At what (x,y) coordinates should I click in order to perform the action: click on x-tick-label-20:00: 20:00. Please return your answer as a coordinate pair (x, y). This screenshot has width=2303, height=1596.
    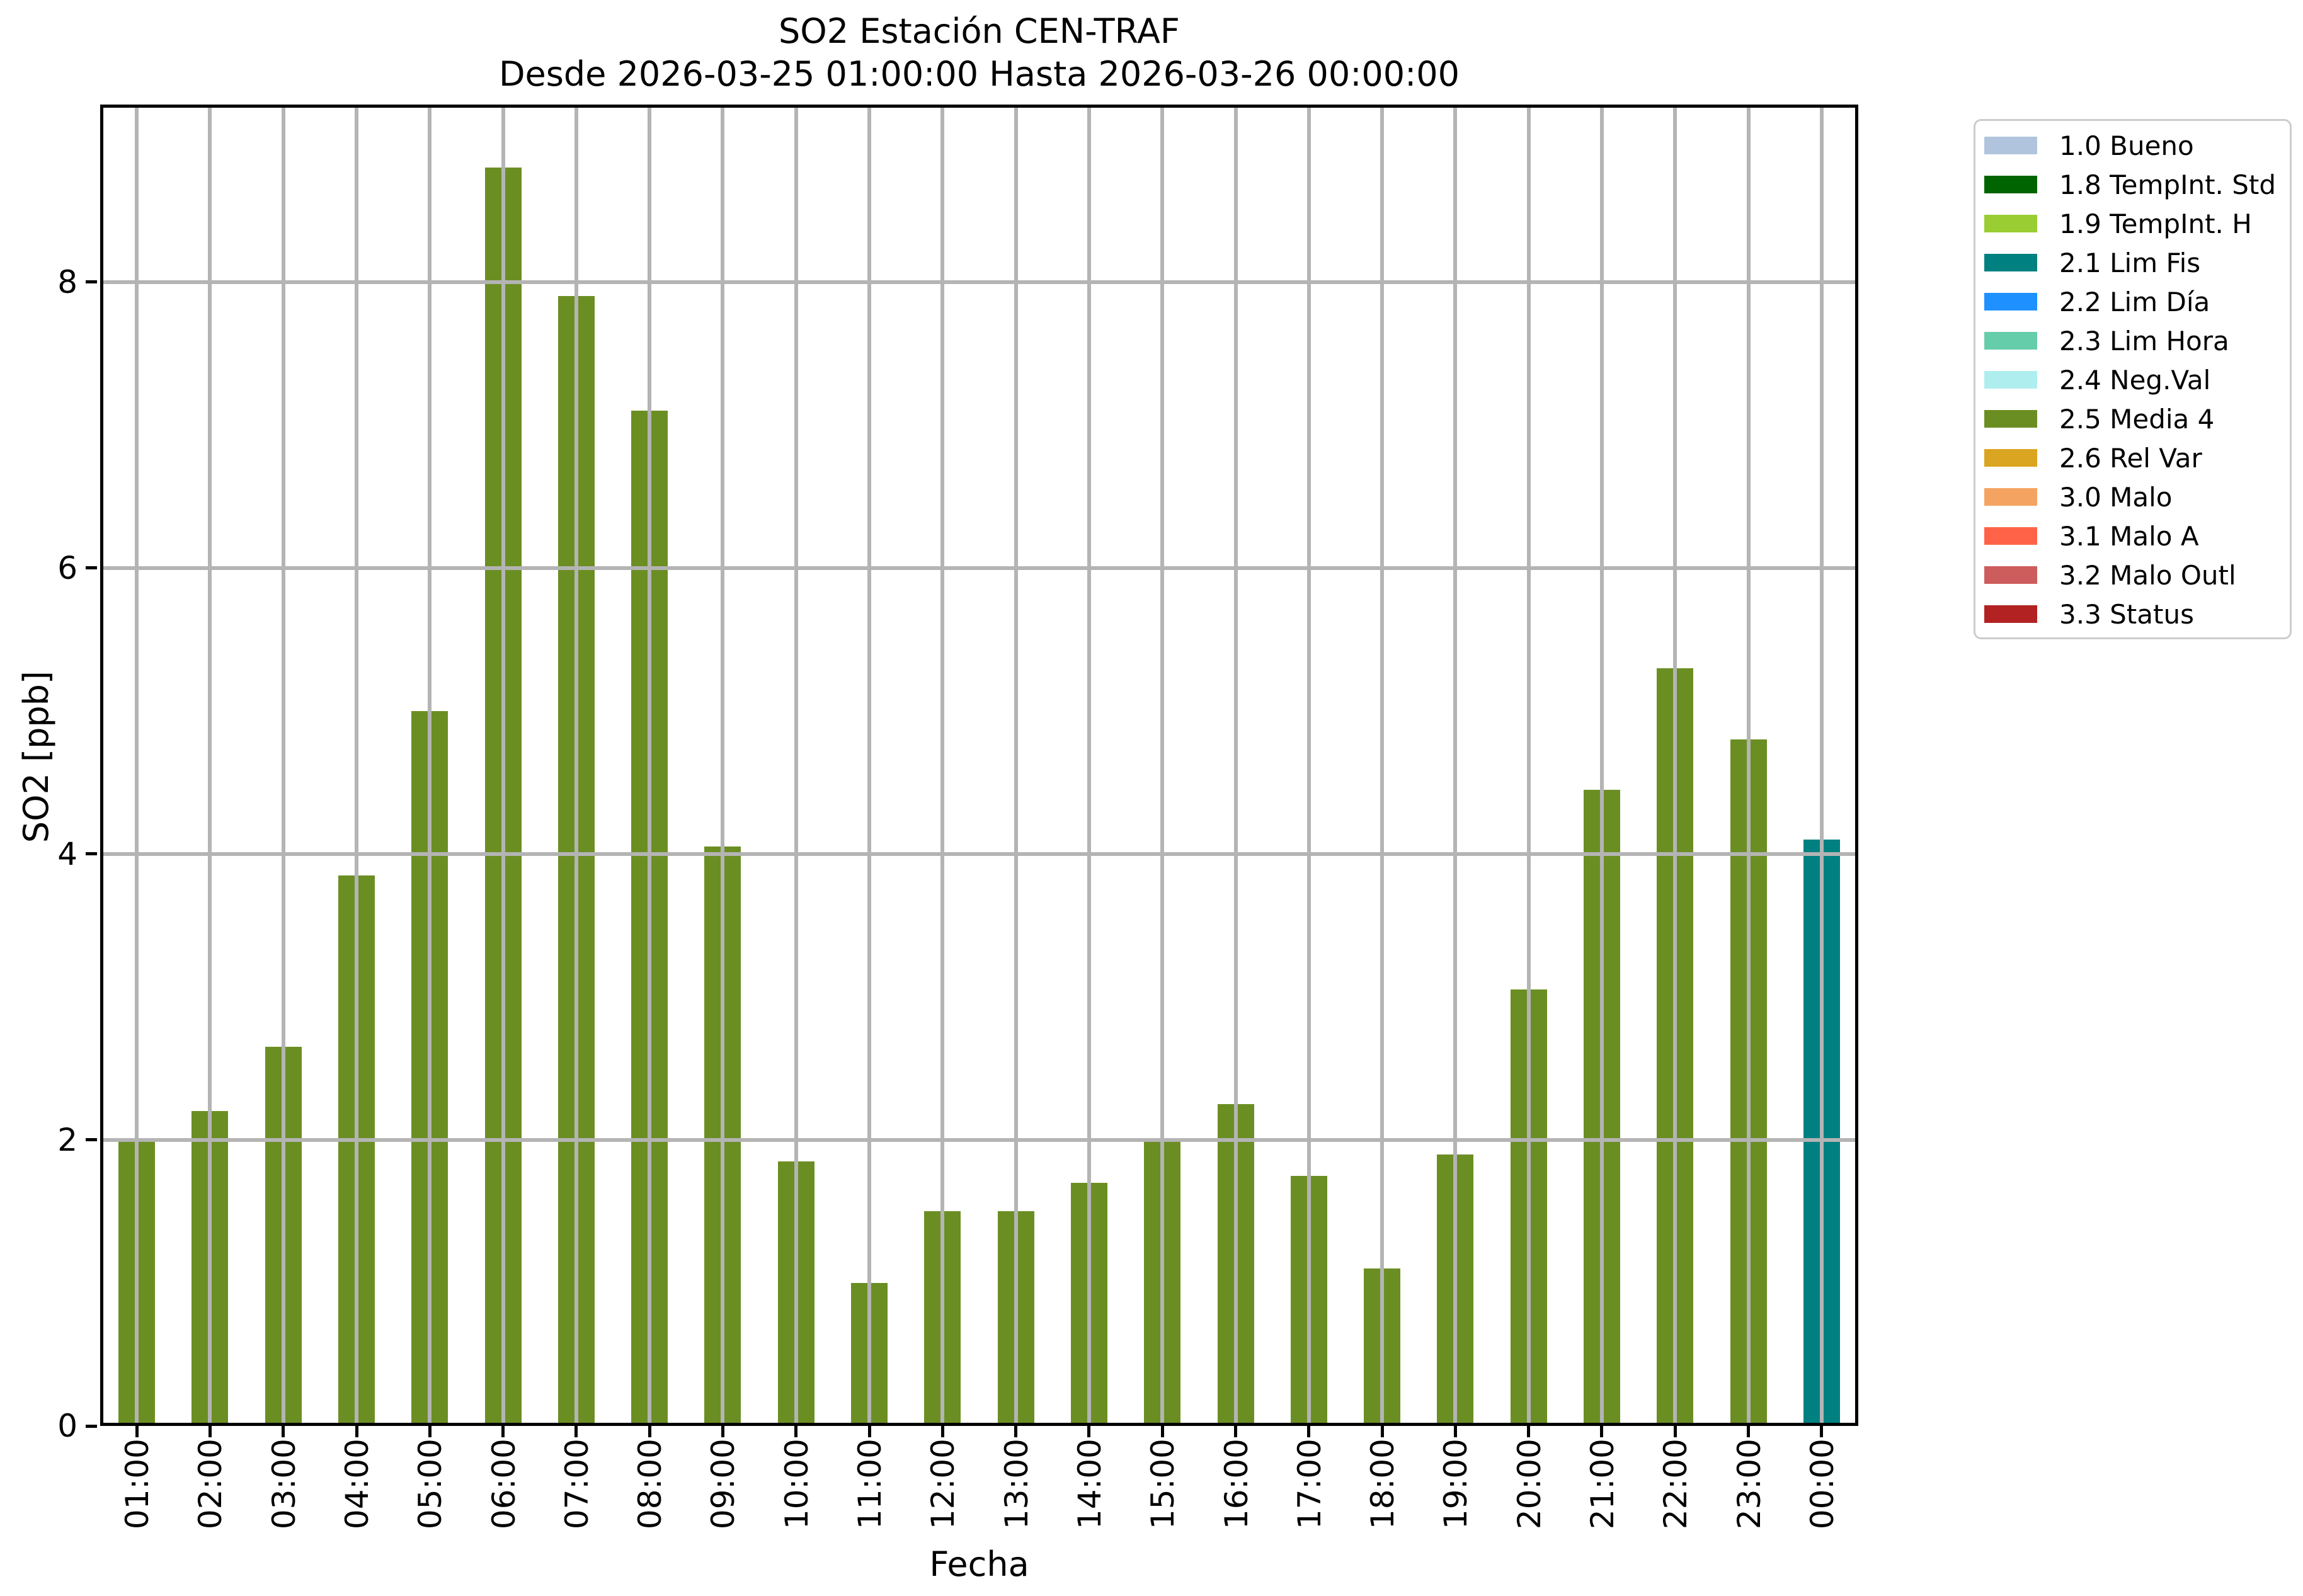
    Looking at the image, I should click on (1530, 1484).